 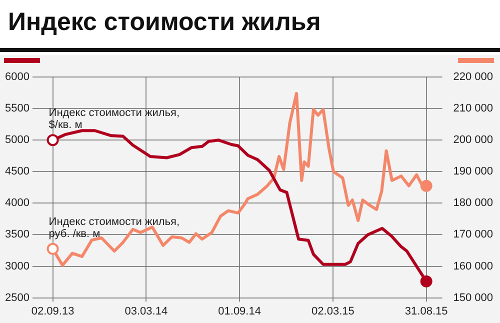 I want to click on x-tick-label: 02.09.13, so click(x=52, y=311).